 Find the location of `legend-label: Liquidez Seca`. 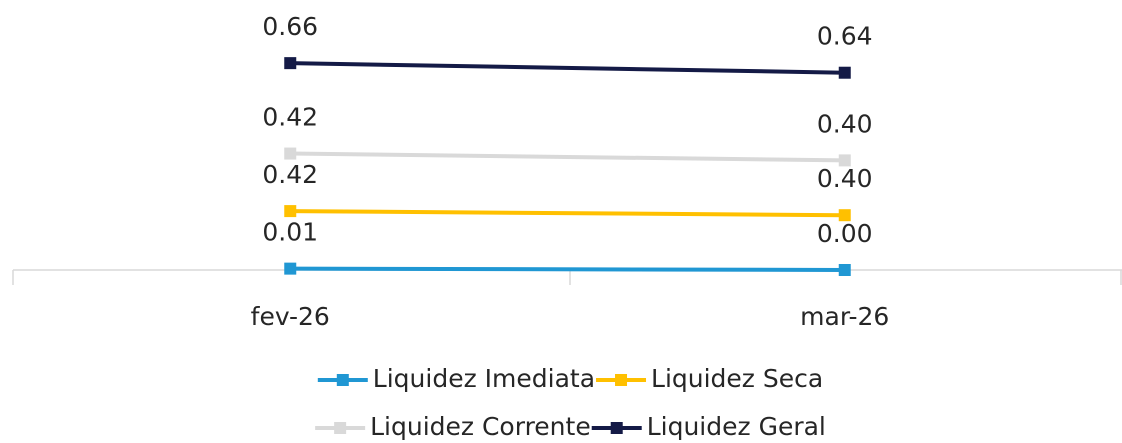

legend-label: Liquidez Seca is located at coordinates (737, 378).